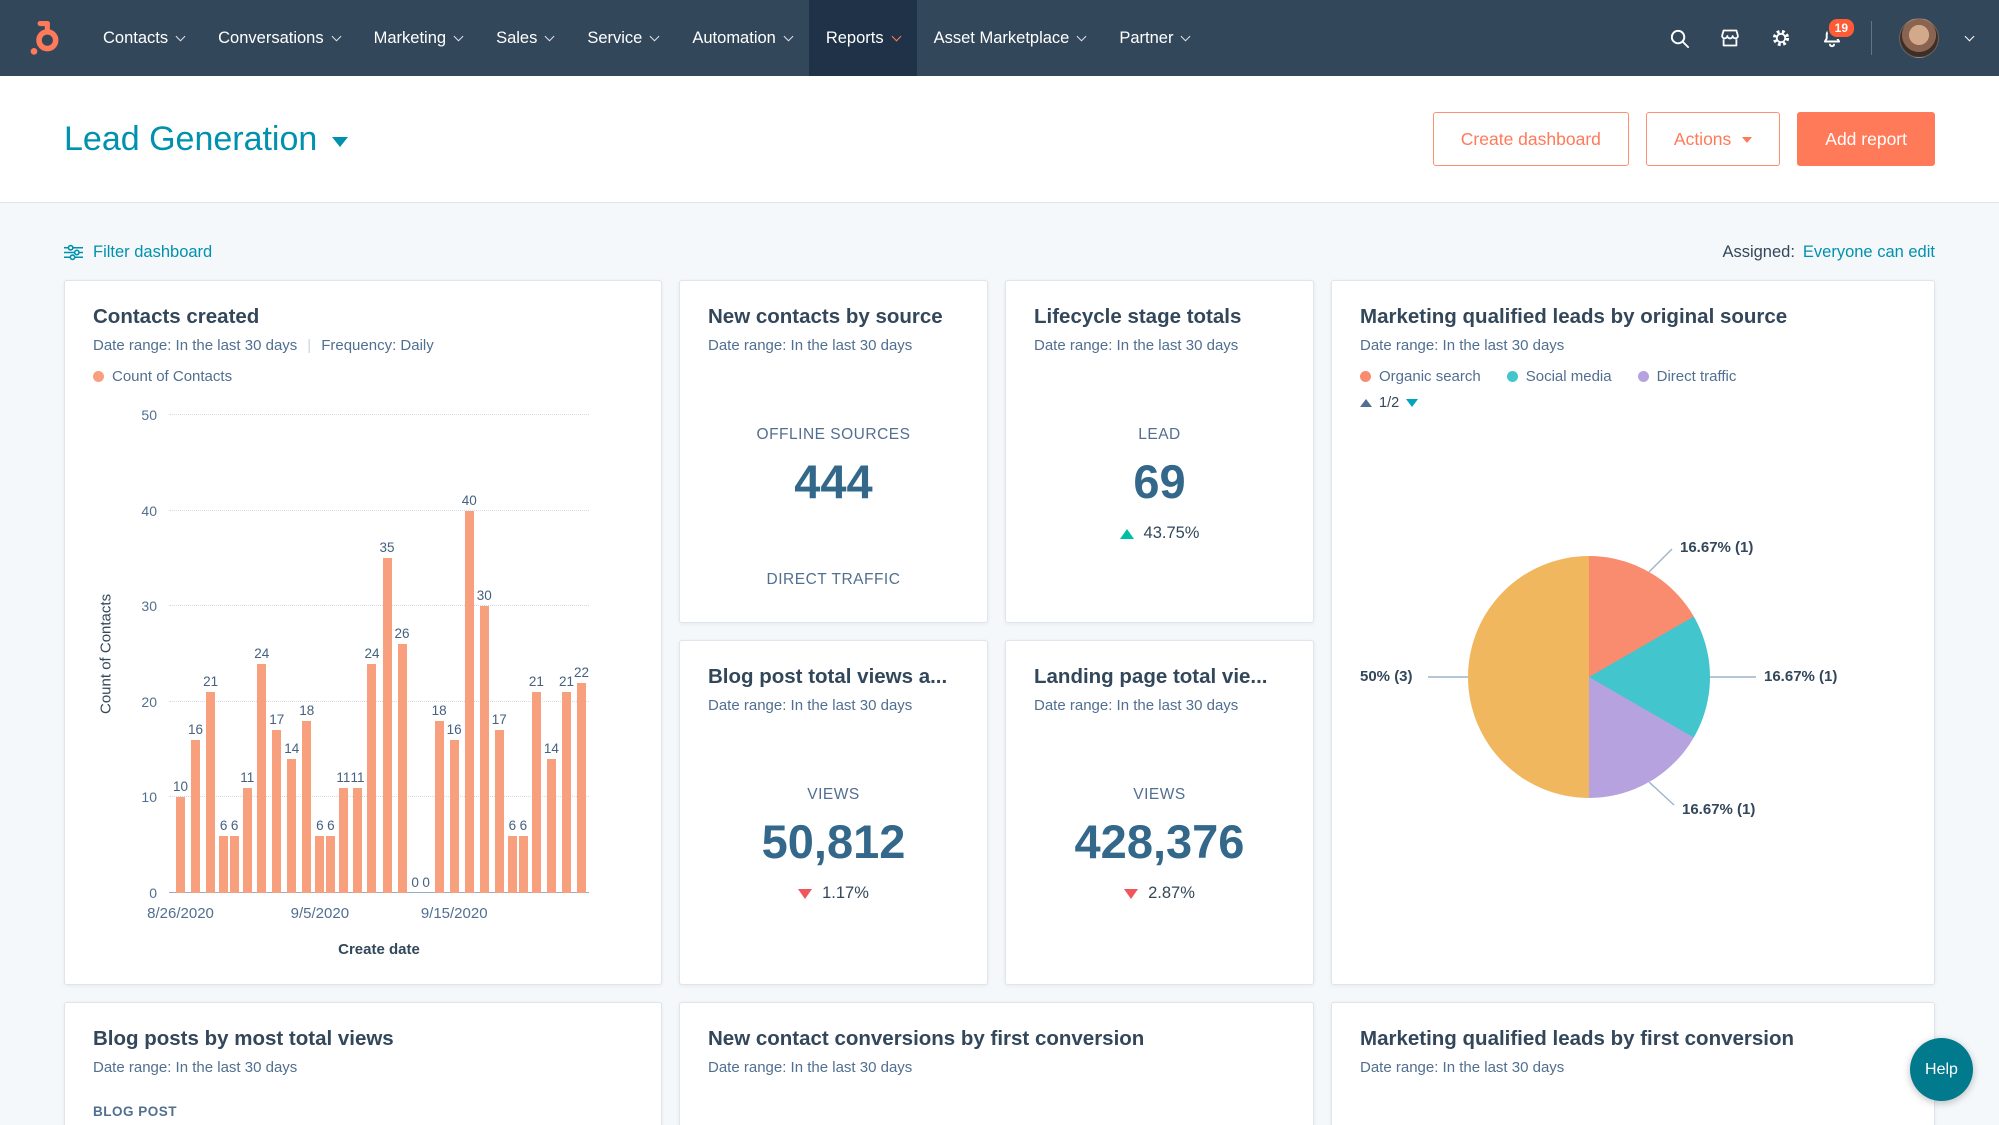 The width and height of the screenshot is (1999, 1125). Describe the element at coordinates (1138, 316) in the screenshot. I see `card-title: Lifecycle stage totals` at that location.